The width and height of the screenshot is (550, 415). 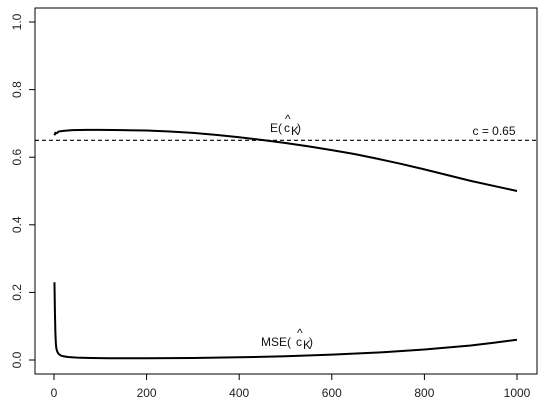 I want to click on x-tick-label: 800, so click(x=424, y=393).